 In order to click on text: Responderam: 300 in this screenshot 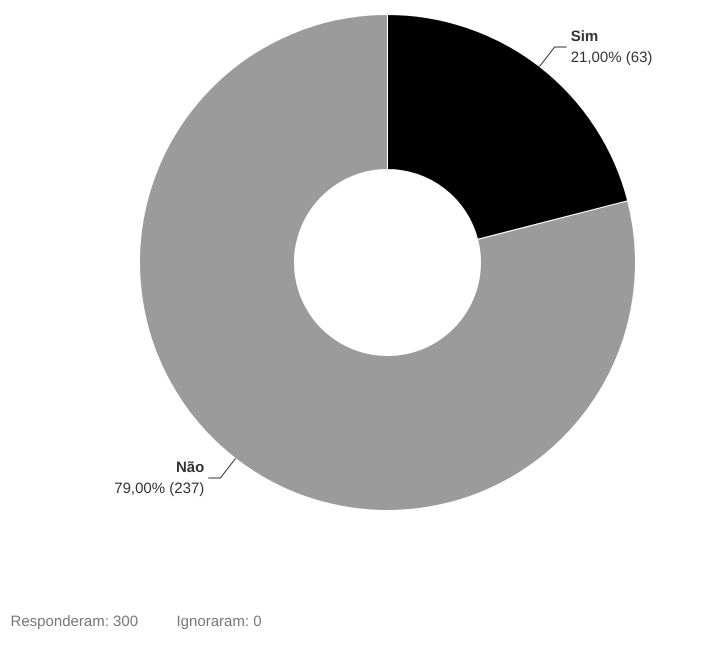, I will do `click(74, 621)`.